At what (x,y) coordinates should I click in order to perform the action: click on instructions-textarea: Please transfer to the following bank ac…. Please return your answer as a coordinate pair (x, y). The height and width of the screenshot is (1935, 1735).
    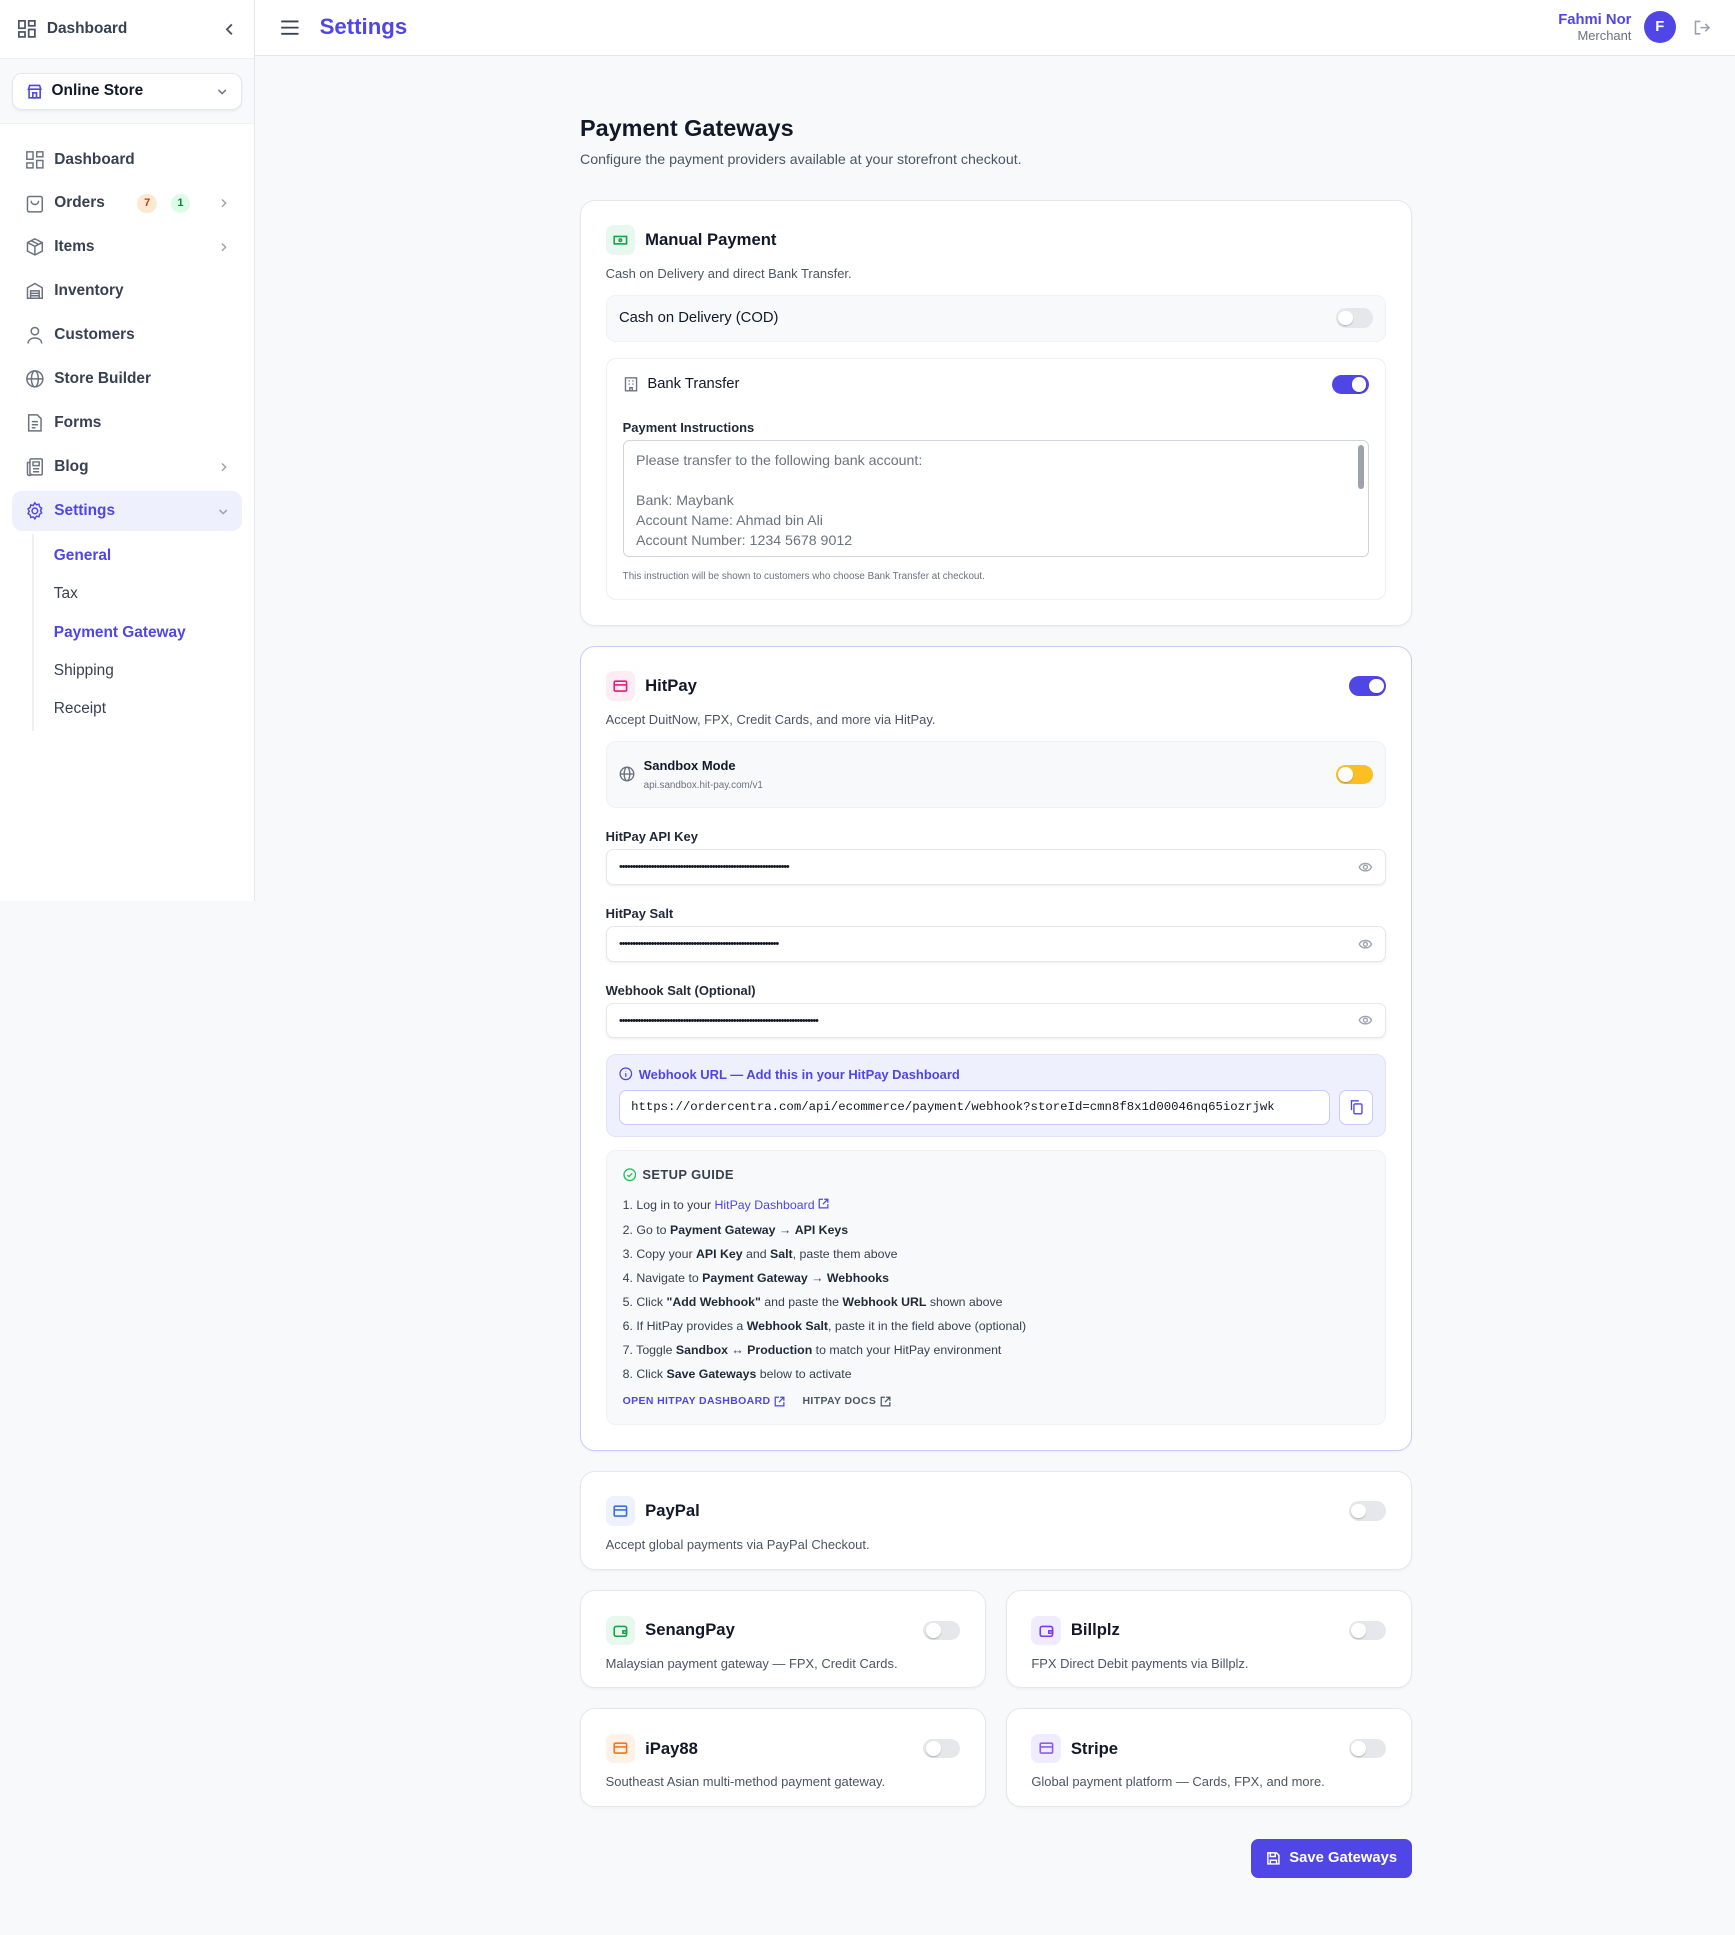
    Looking at the image, I should click on (995, 499).